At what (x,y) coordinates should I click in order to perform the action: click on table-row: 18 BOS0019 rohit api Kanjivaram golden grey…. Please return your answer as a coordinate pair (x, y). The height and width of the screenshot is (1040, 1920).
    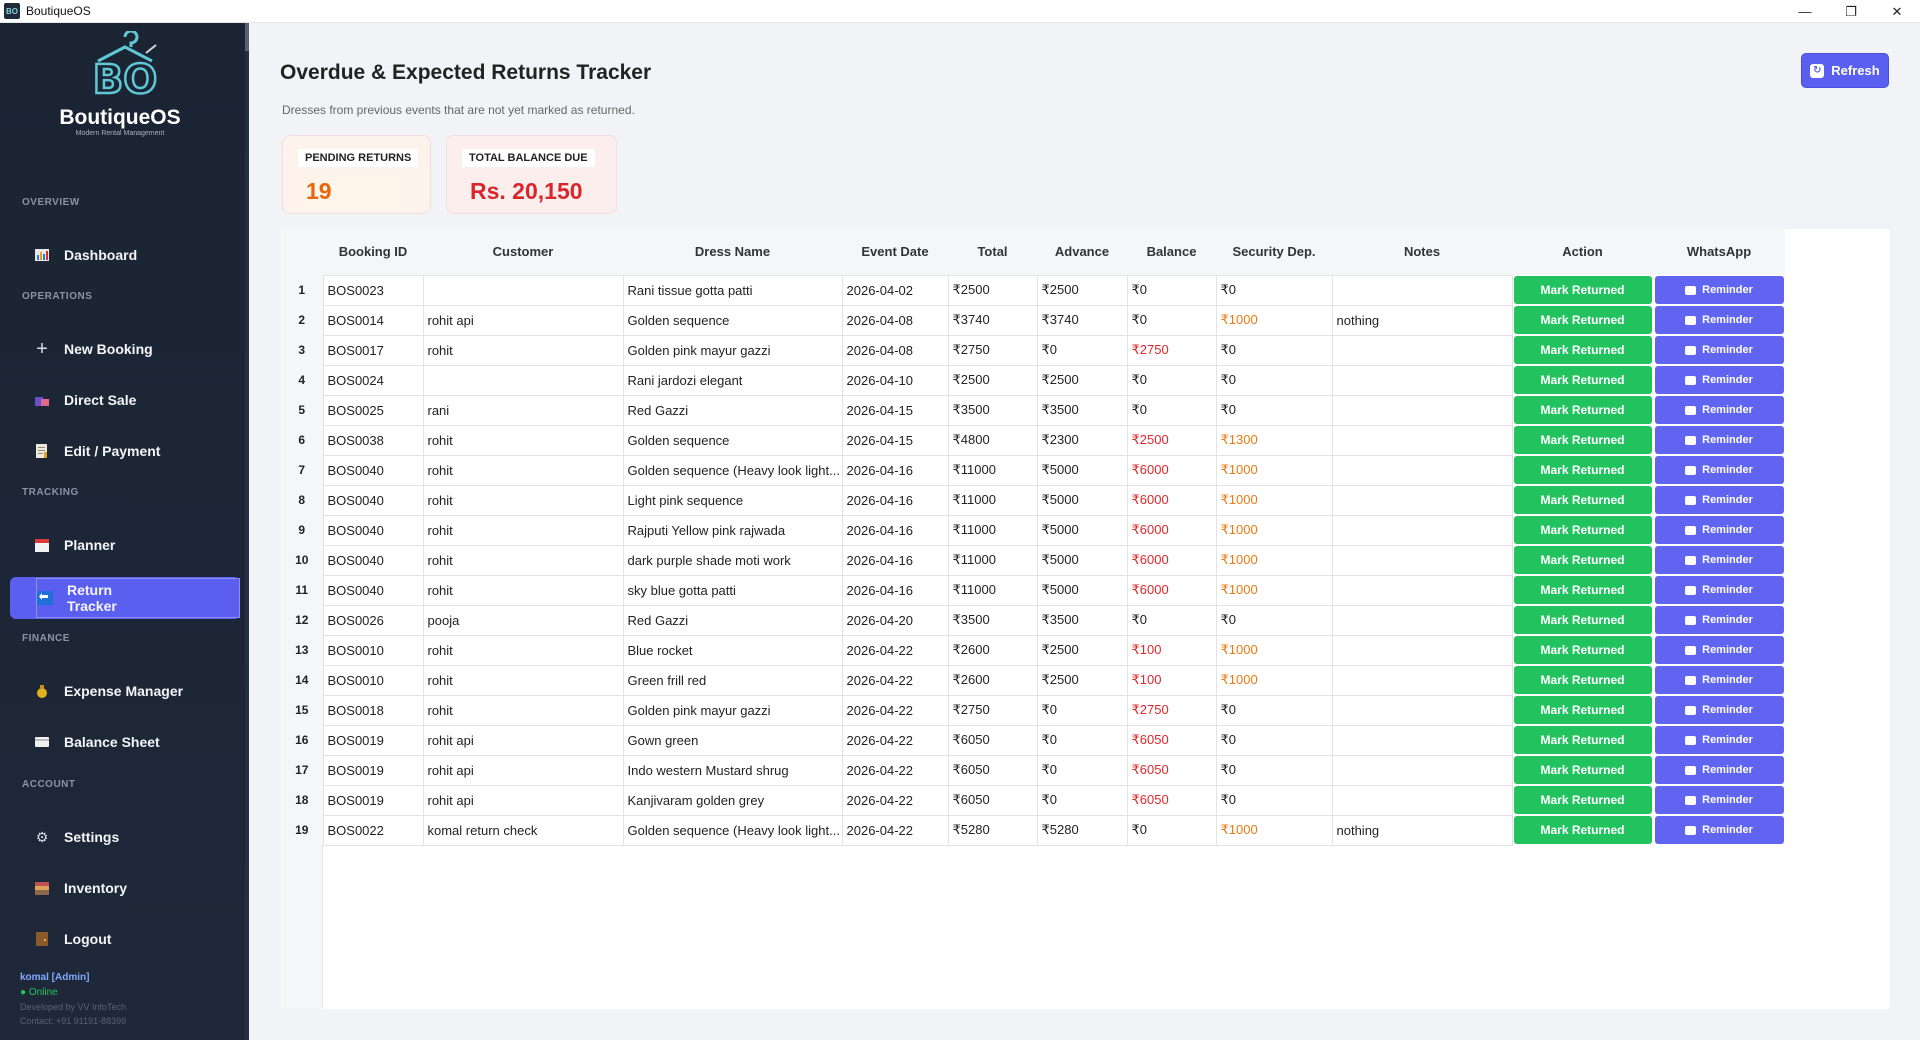
    Looking at the image, I should click on (1033, 800).